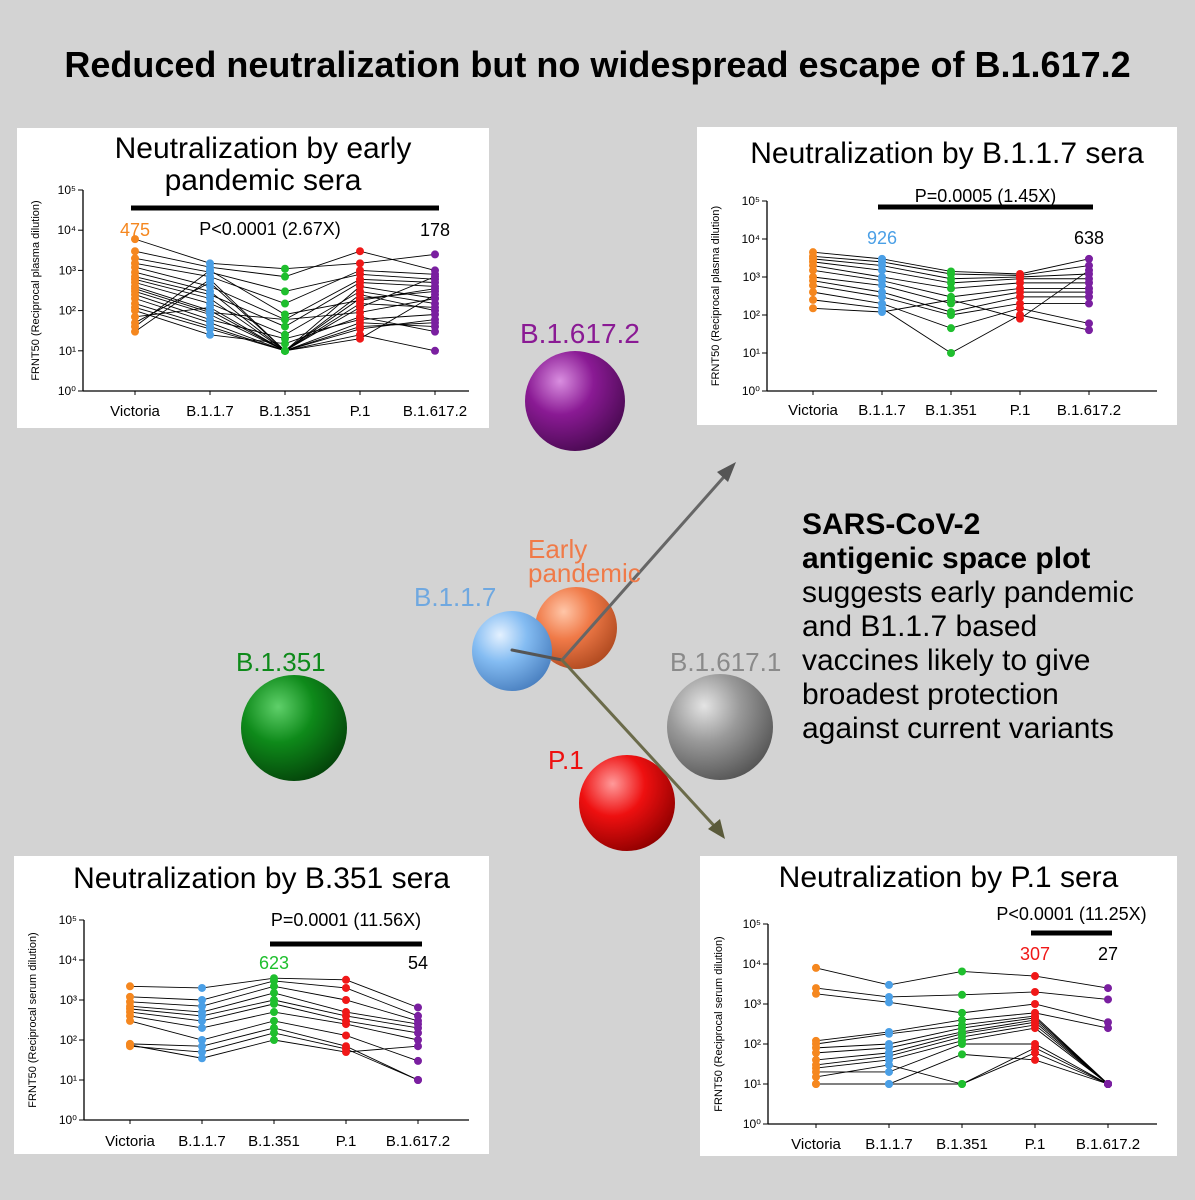 Image resolution: width=1195 pixels, height=1200 pixels. I want to click on label-b117: B.1.1.7, so click(455, 597).